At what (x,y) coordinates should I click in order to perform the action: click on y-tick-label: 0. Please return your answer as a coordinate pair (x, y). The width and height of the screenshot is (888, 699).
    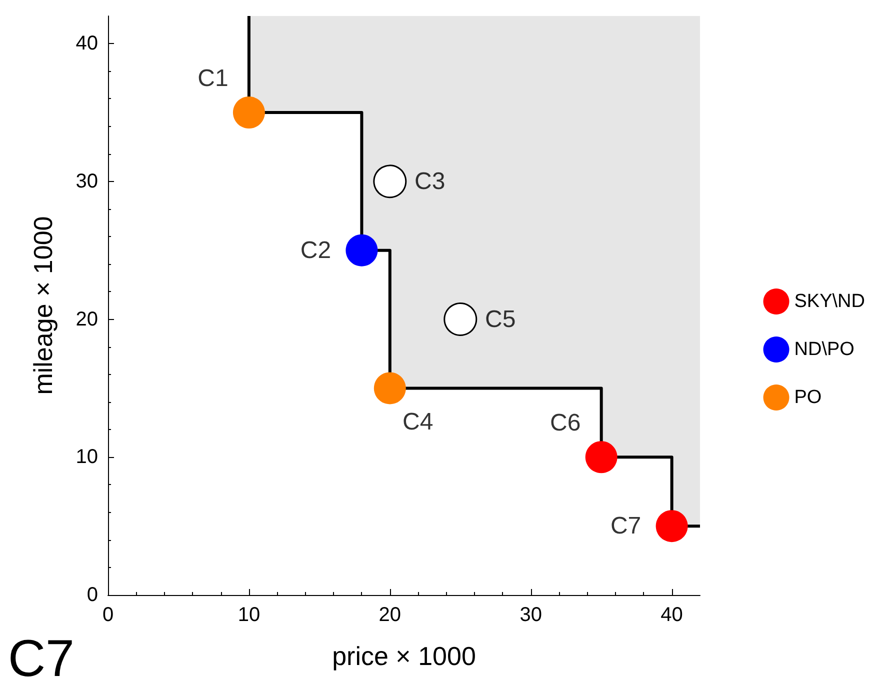
    Looking at the image, I should click on (92, 595).